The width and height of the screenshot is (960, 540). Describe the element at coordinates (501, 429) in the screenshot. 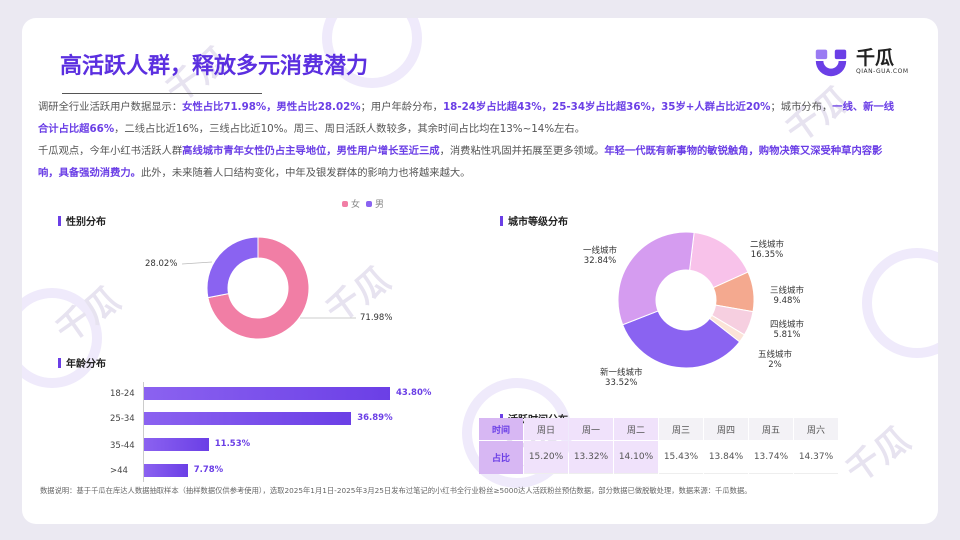

I see `table-row-header: 时间` at that location.